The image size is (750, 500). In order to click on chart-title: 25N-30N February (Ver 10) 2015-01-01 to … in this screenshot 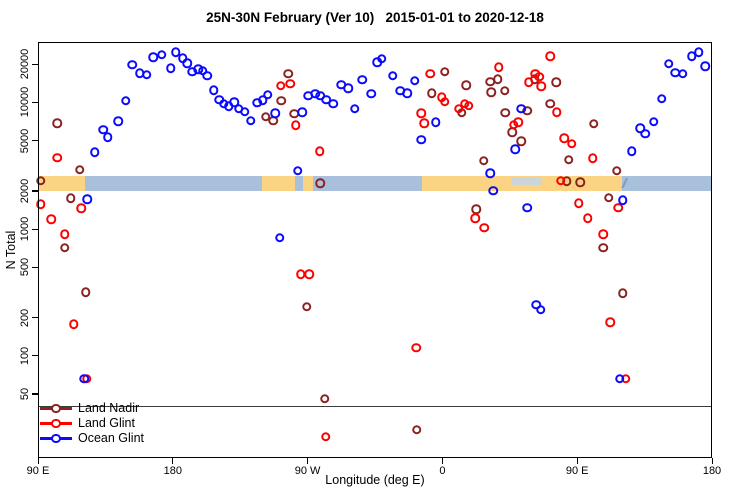, I will do `click(375, 17)`.